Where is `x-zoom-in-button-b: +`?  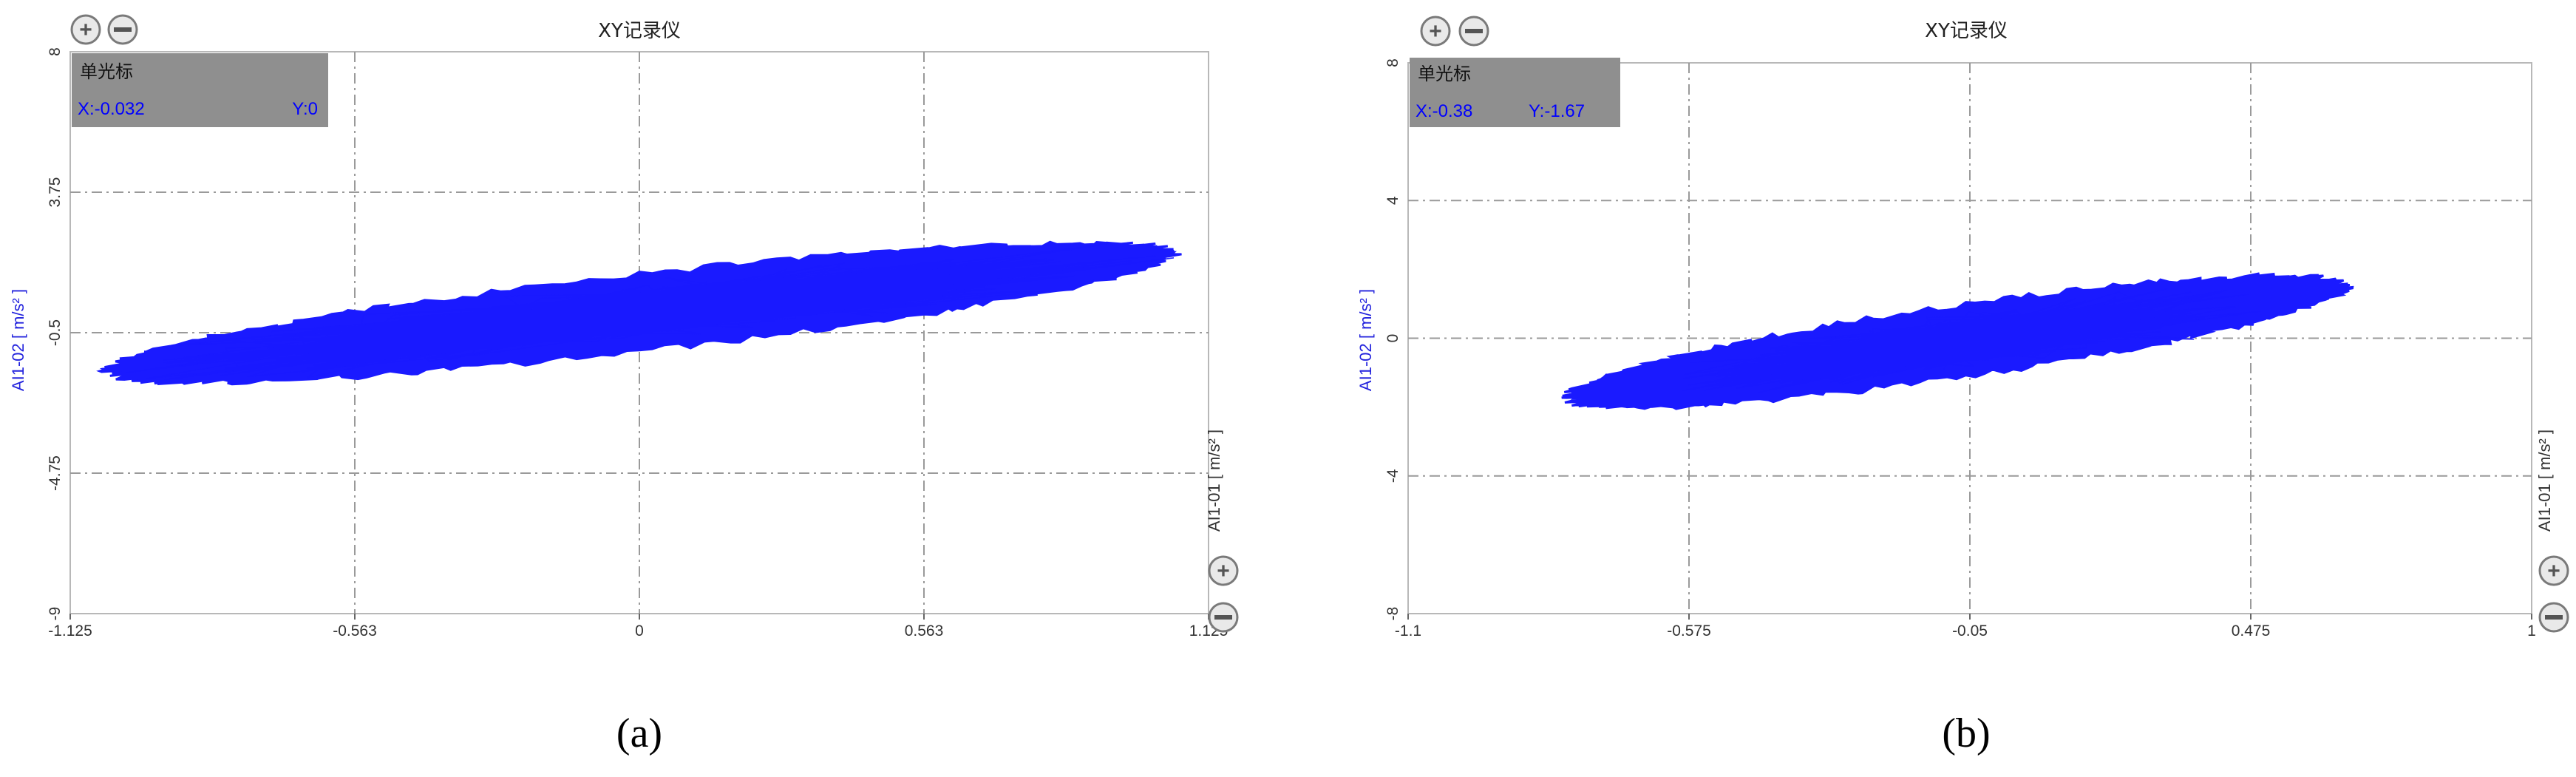 x-zoom-in-button-b: + is located at coordinates (2553, 571).